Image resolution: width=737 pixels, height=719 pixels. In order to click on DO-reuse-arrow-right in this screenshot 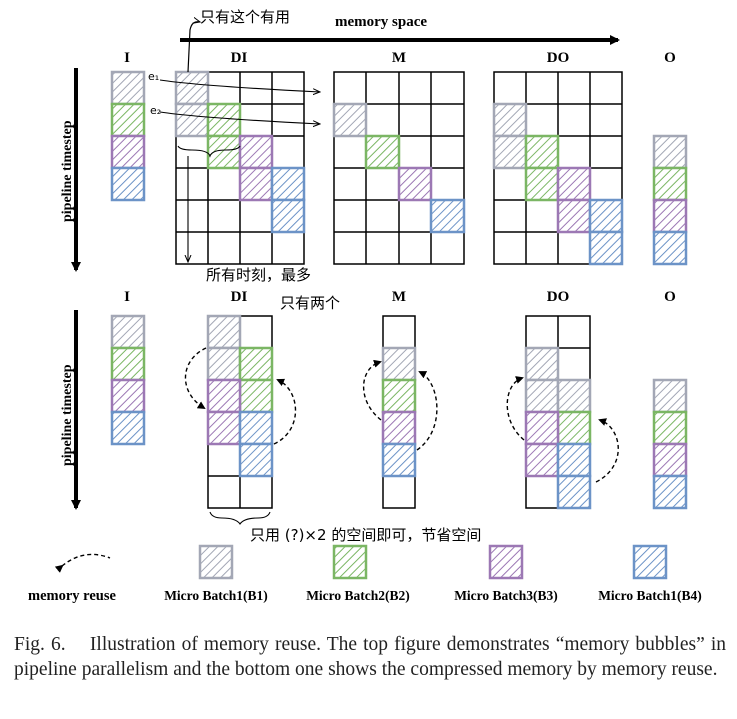, I will do `click(607, 450)`.